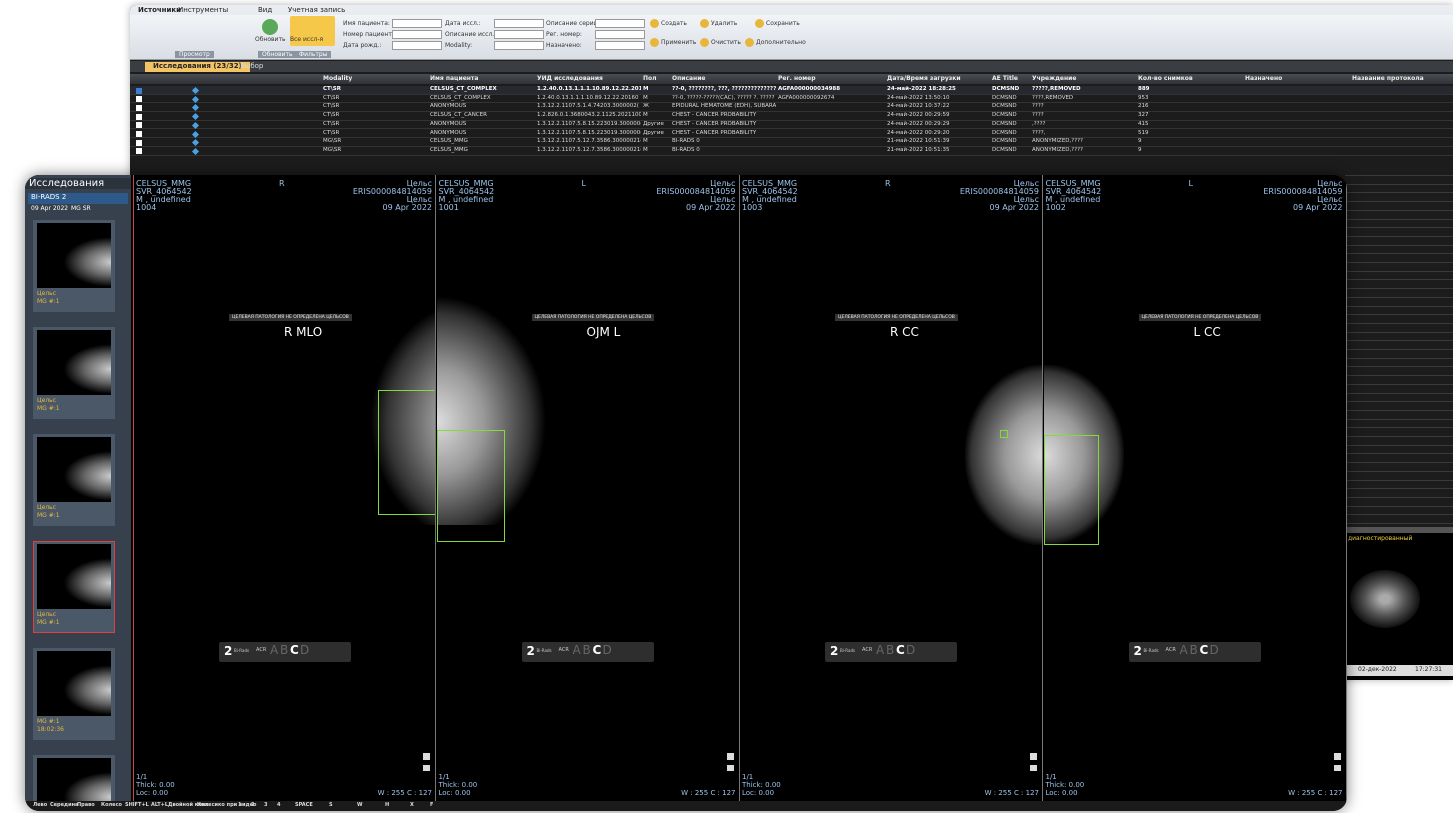  What do you see at coordinates (689, 78) in the screenshot?
I see `column-header: Описание` at bounding box center [689, 78].